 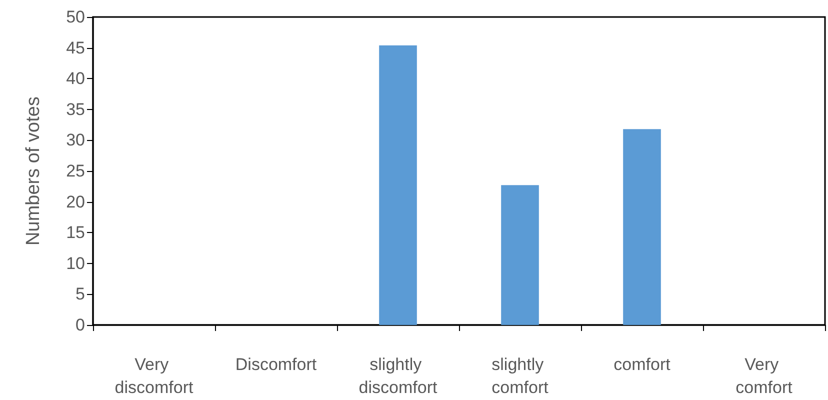 I want to click on y-tick-label: 45, so click(x=75, y=48).